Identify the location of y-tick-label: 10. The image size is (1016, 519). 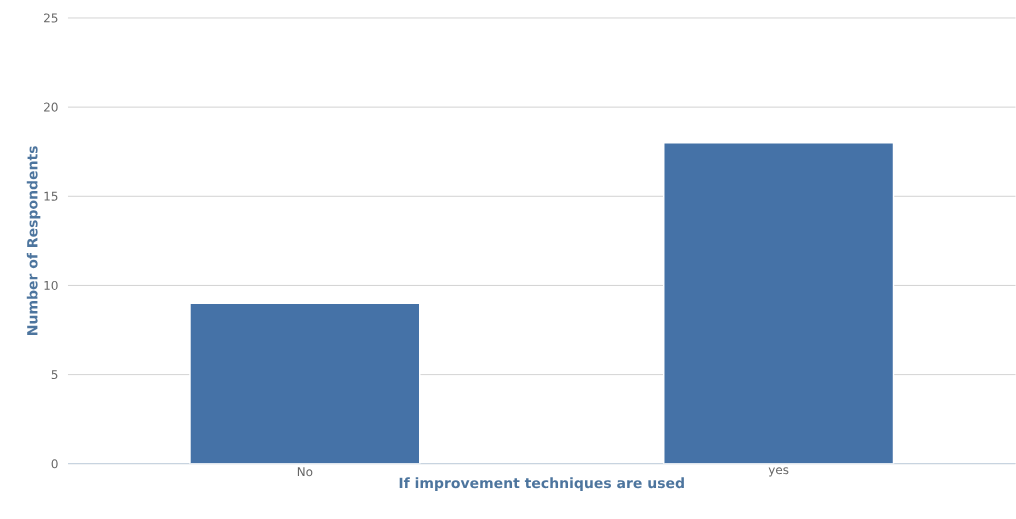
(51, 286).